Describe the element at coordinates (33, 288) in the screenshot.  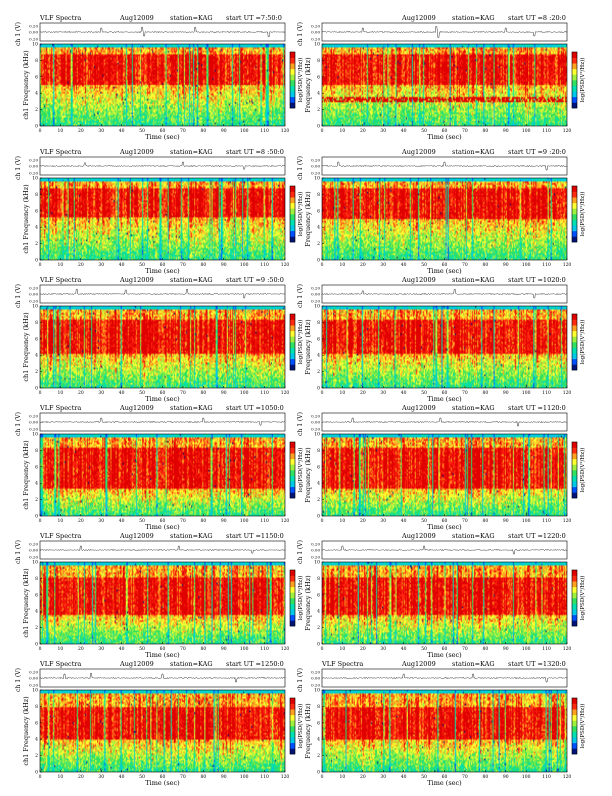
I see `time-series-tick-label: 0.20` at that location.